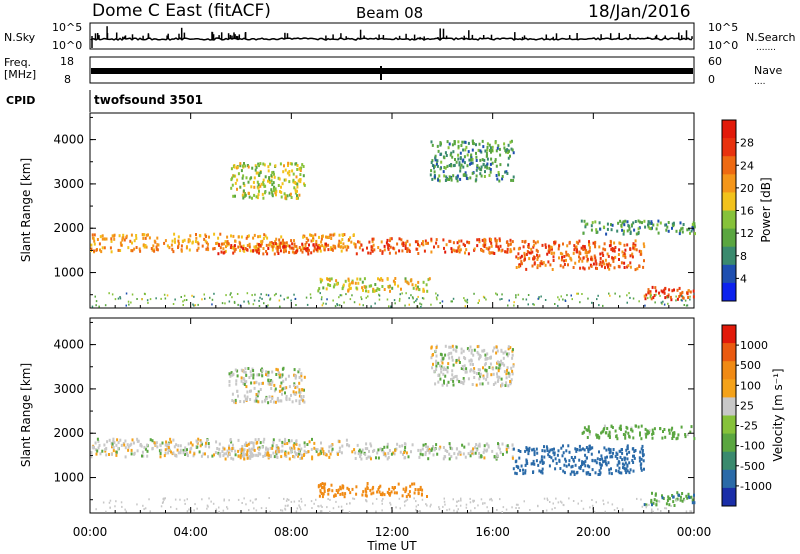  I want to click on power-colorbar-tick-label: 28, so click(747, 143).